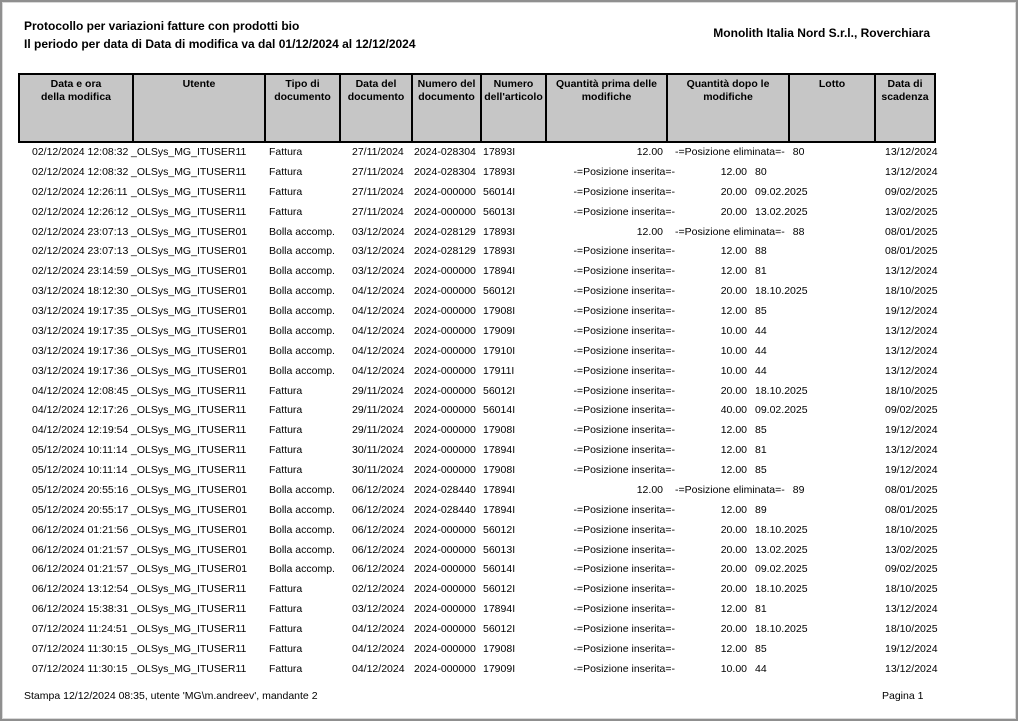 Image resolution: width=1018 pixels, height=721 pixels. I want to click on cell-qty-before: 12.00, so click(649, 152).